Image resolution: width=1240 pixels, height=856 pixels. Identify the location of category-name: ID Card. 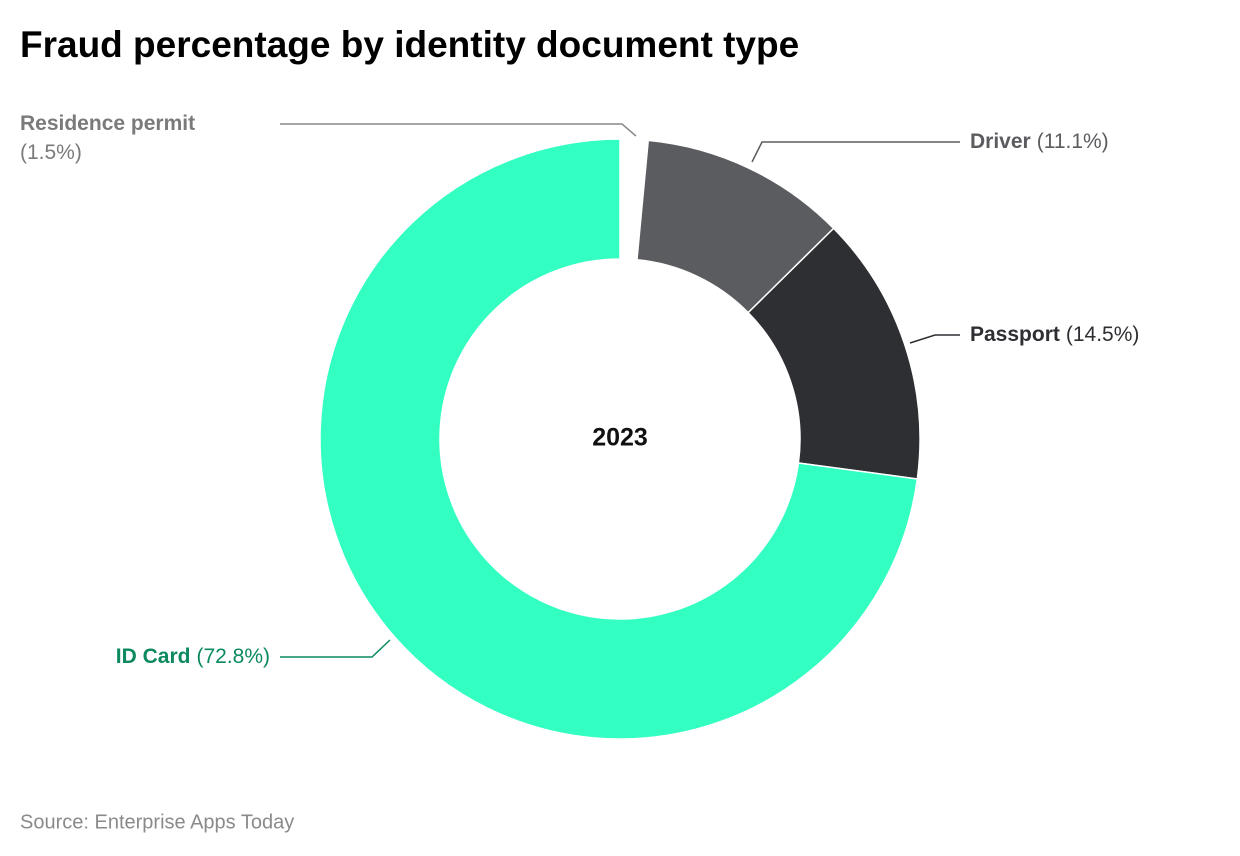
(153, 656).